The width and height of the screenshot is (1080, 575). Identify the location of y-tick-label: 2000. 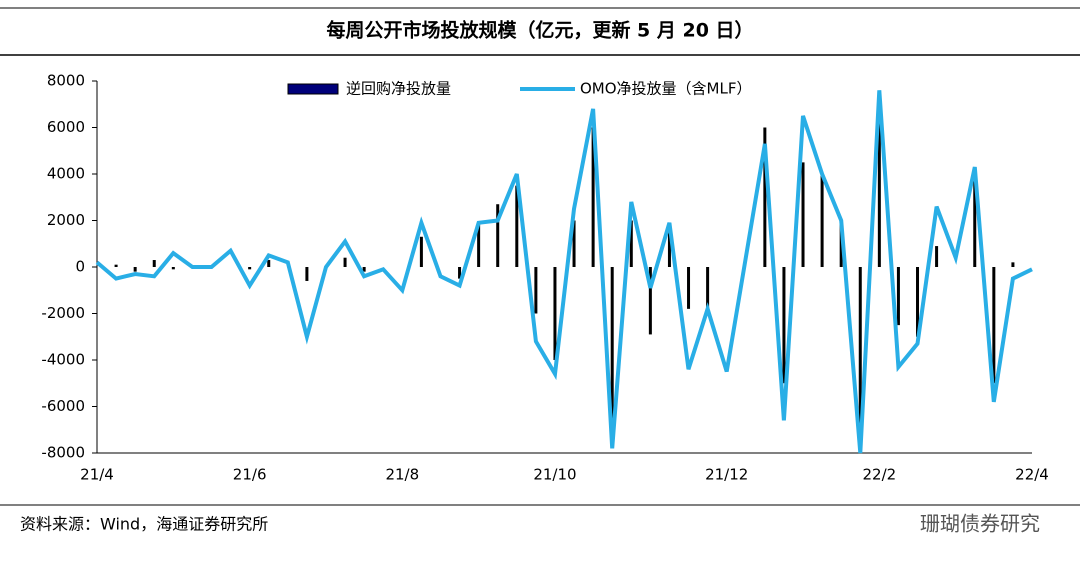
(66, 220).